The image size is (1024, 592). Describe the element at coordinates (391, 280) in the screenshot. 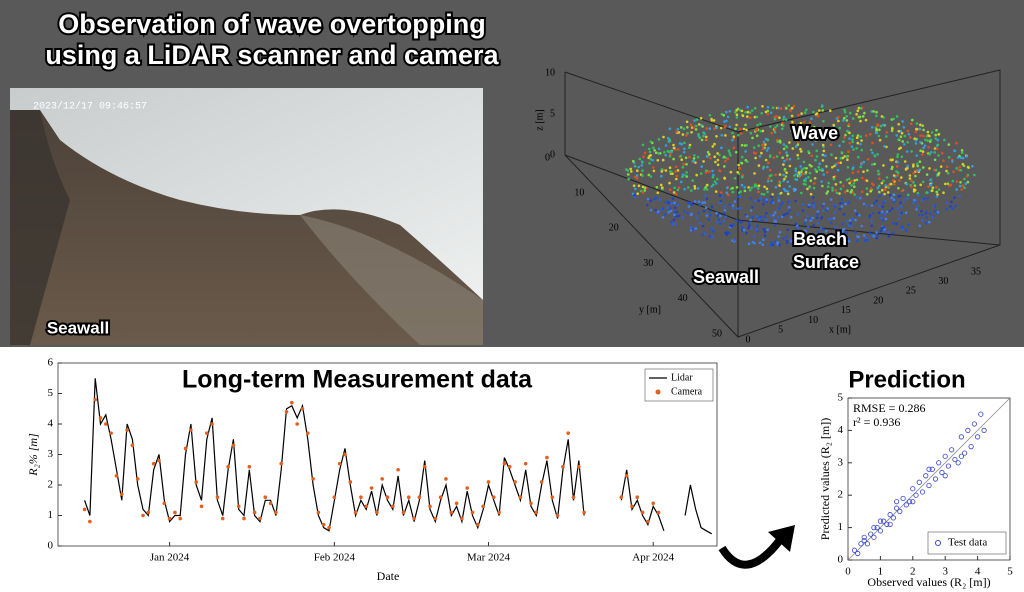

I see `photo-foam` at that location.